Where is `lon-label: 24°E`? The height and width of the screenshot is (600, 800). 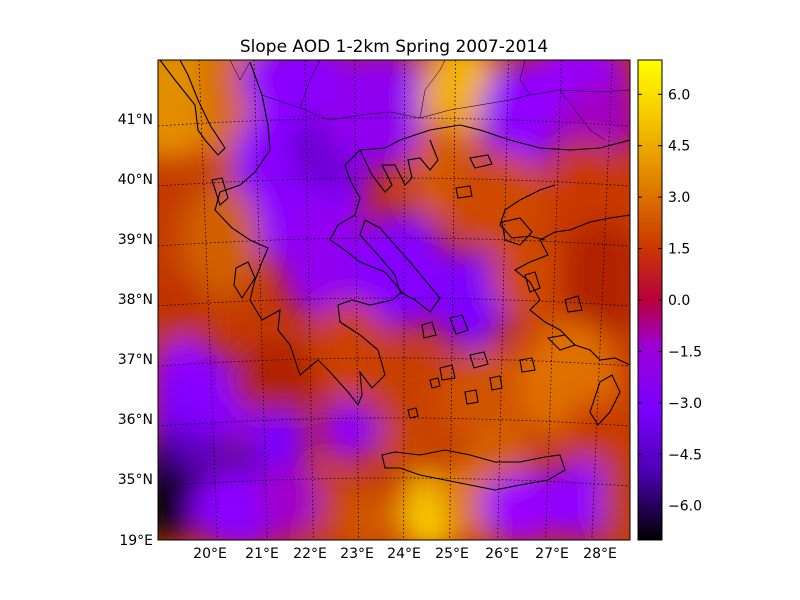 lon-label: 24°E is located at coordinates (404, 554).